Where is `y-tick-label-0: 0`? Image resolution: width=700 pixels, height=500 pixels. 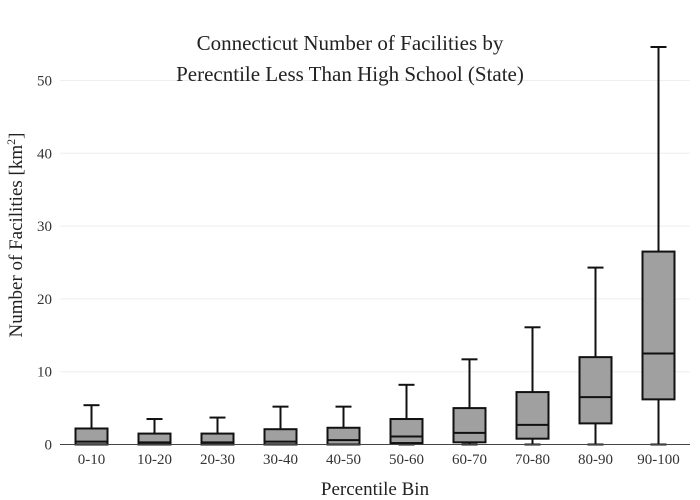 y-tick-label-0: 0 is located at coordinates (49, 446).